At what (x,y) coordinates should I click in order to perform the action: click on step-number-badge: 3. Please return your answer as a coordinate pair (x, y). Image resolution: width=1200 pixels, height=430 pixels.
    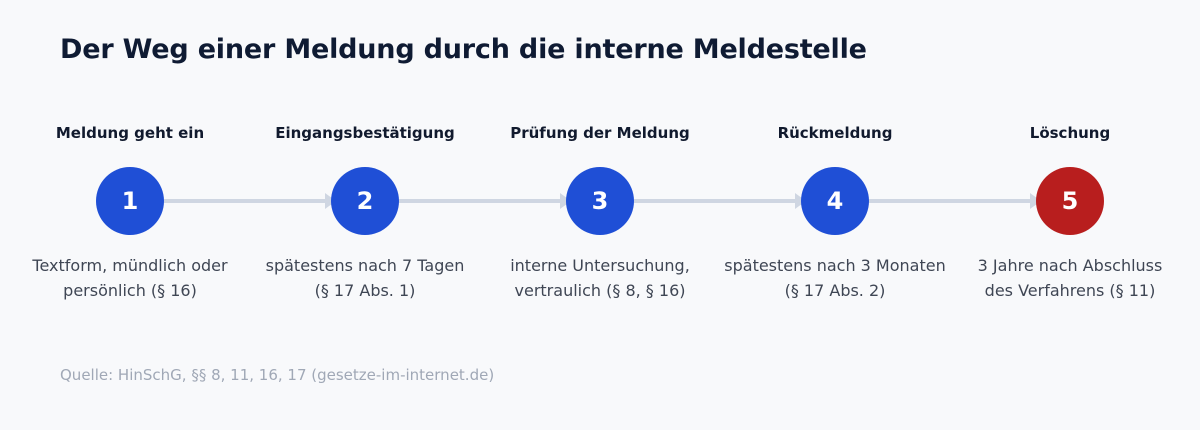
    Looking at the image, I should click on (600, 201).